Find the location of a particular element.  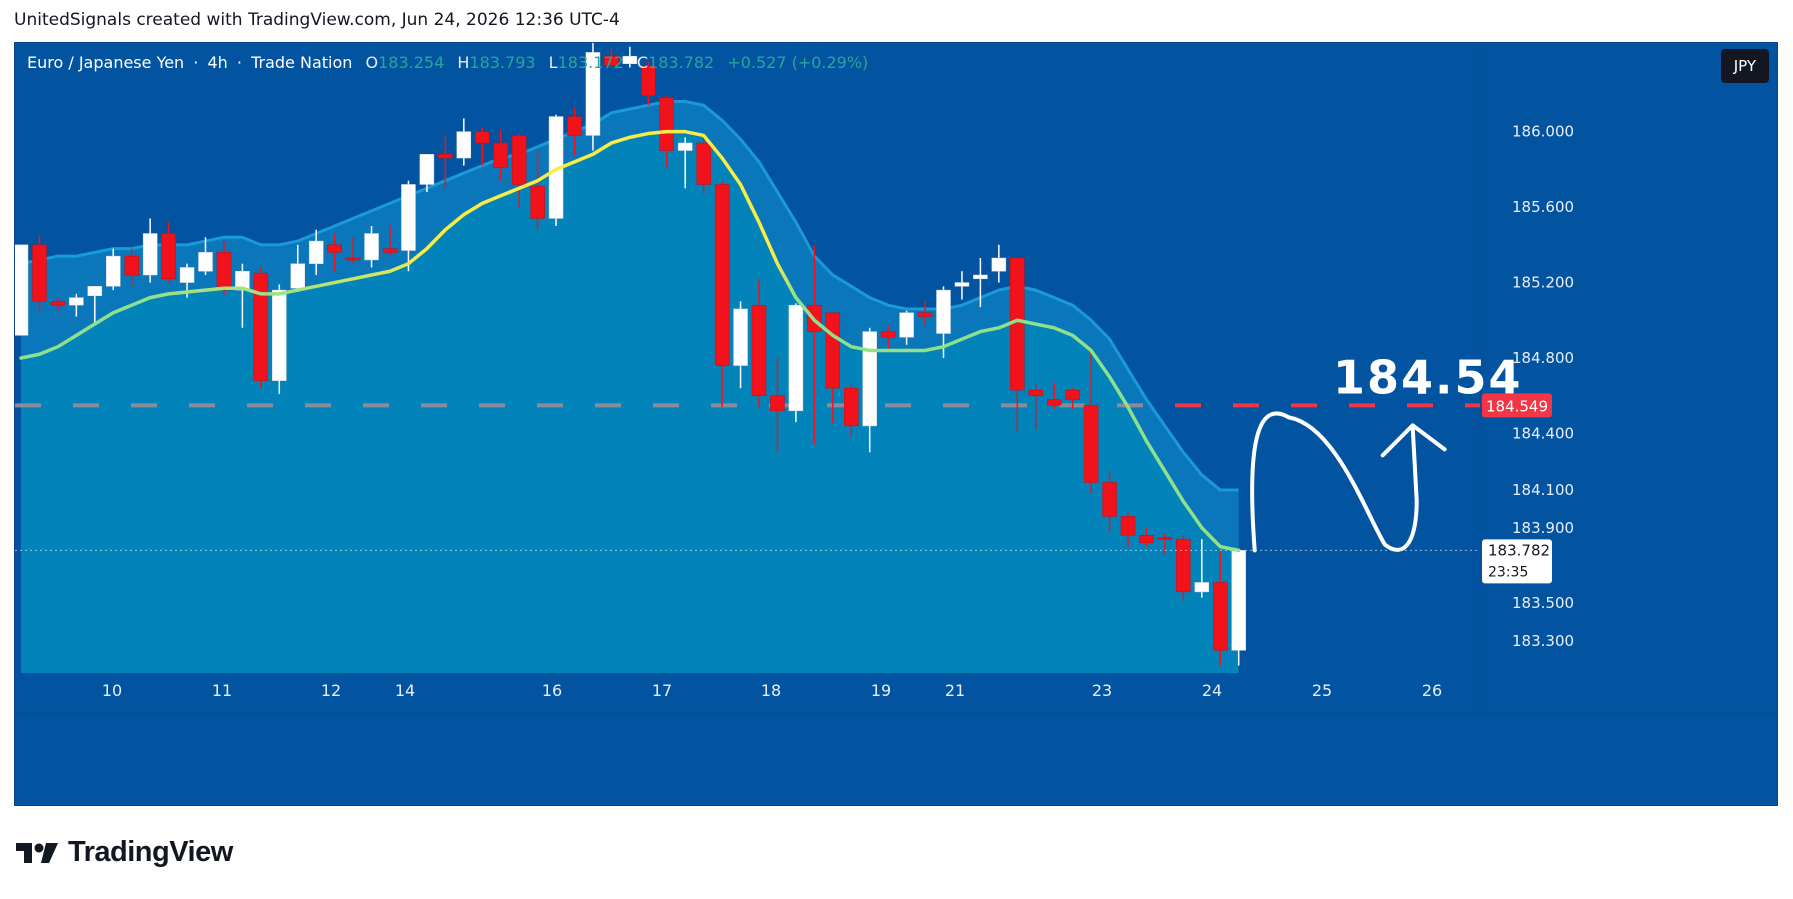

logo-text: TradingView is located at coordinates (150, 852).